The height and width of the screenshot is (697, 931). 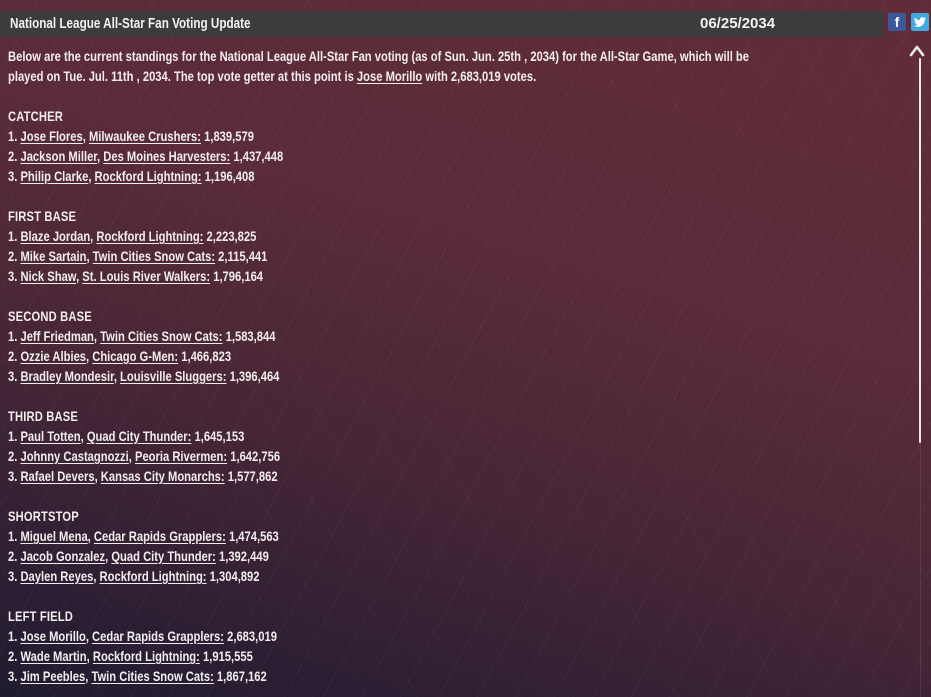 I want to click on vote-count: 2,115,441, so click(x=241, y=256).